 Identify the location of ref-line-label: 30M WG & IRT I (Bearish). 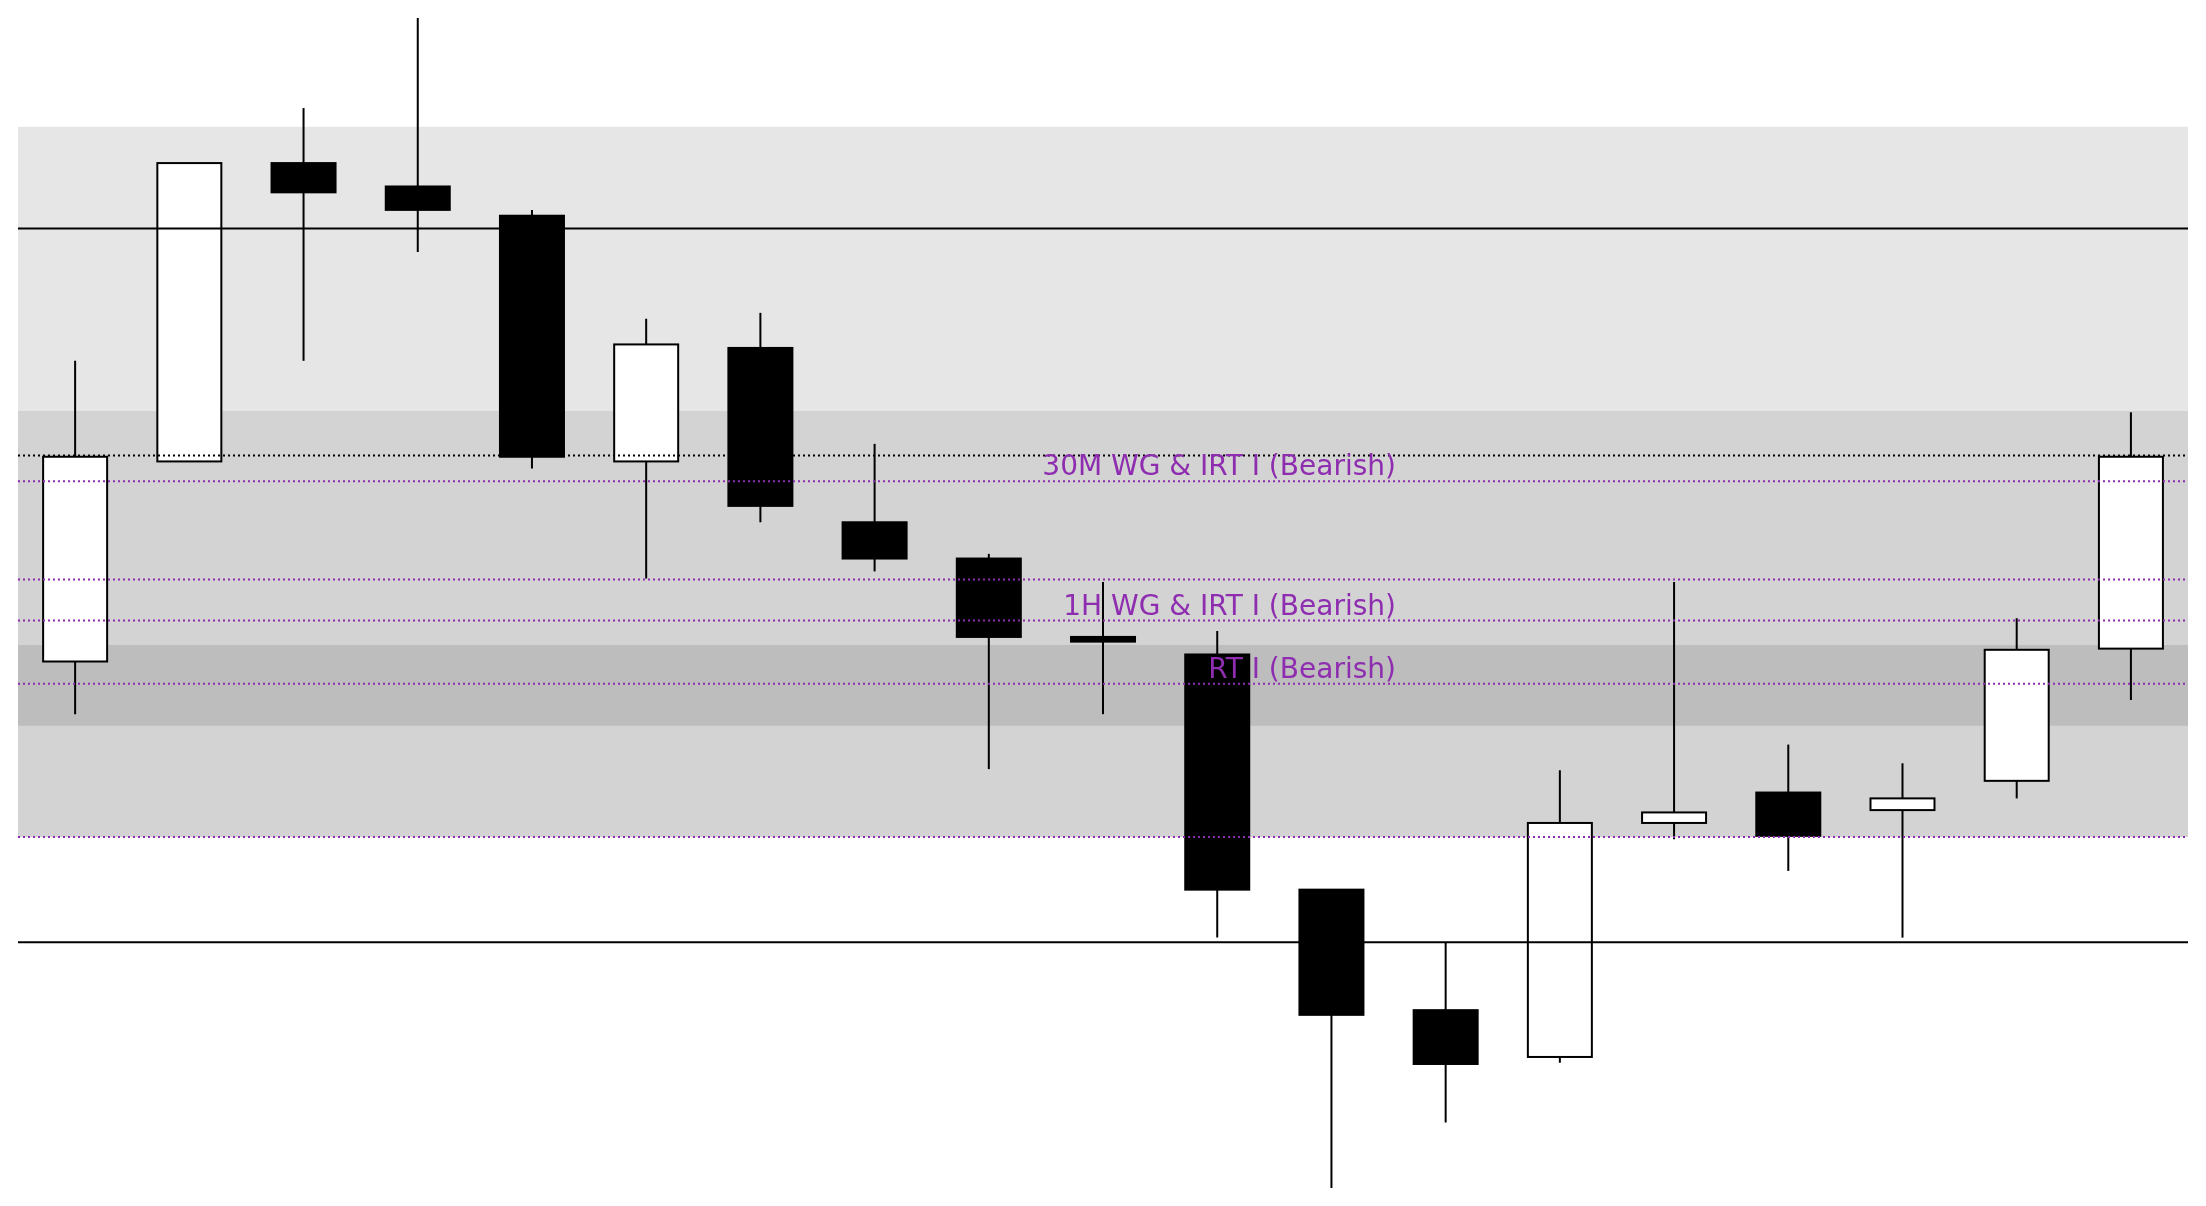
(1219, 466).